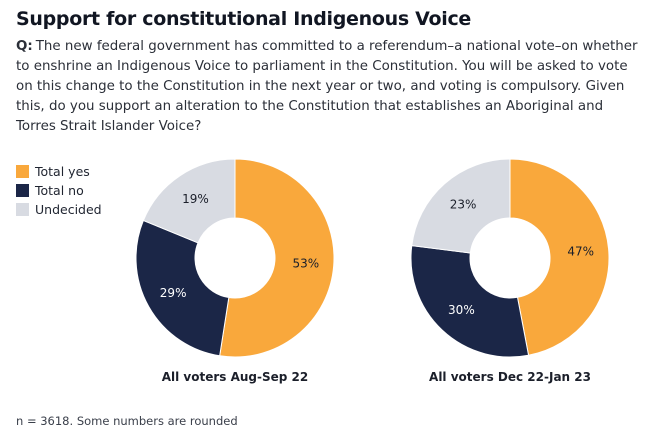 This screenshot has height=442, width=654. What do you see at coordinates (461, 310) in the screenshot?
I see `slice-label-total-no: 30%` at bounding box center [461, 310].